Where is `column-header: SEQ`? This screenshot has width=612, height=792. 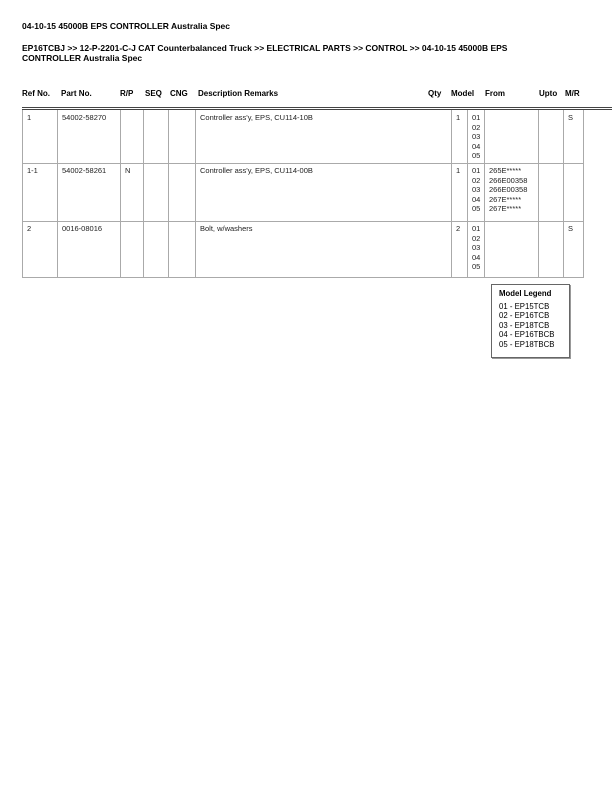
column-header: SEQ is located at coordinates (153, 93).